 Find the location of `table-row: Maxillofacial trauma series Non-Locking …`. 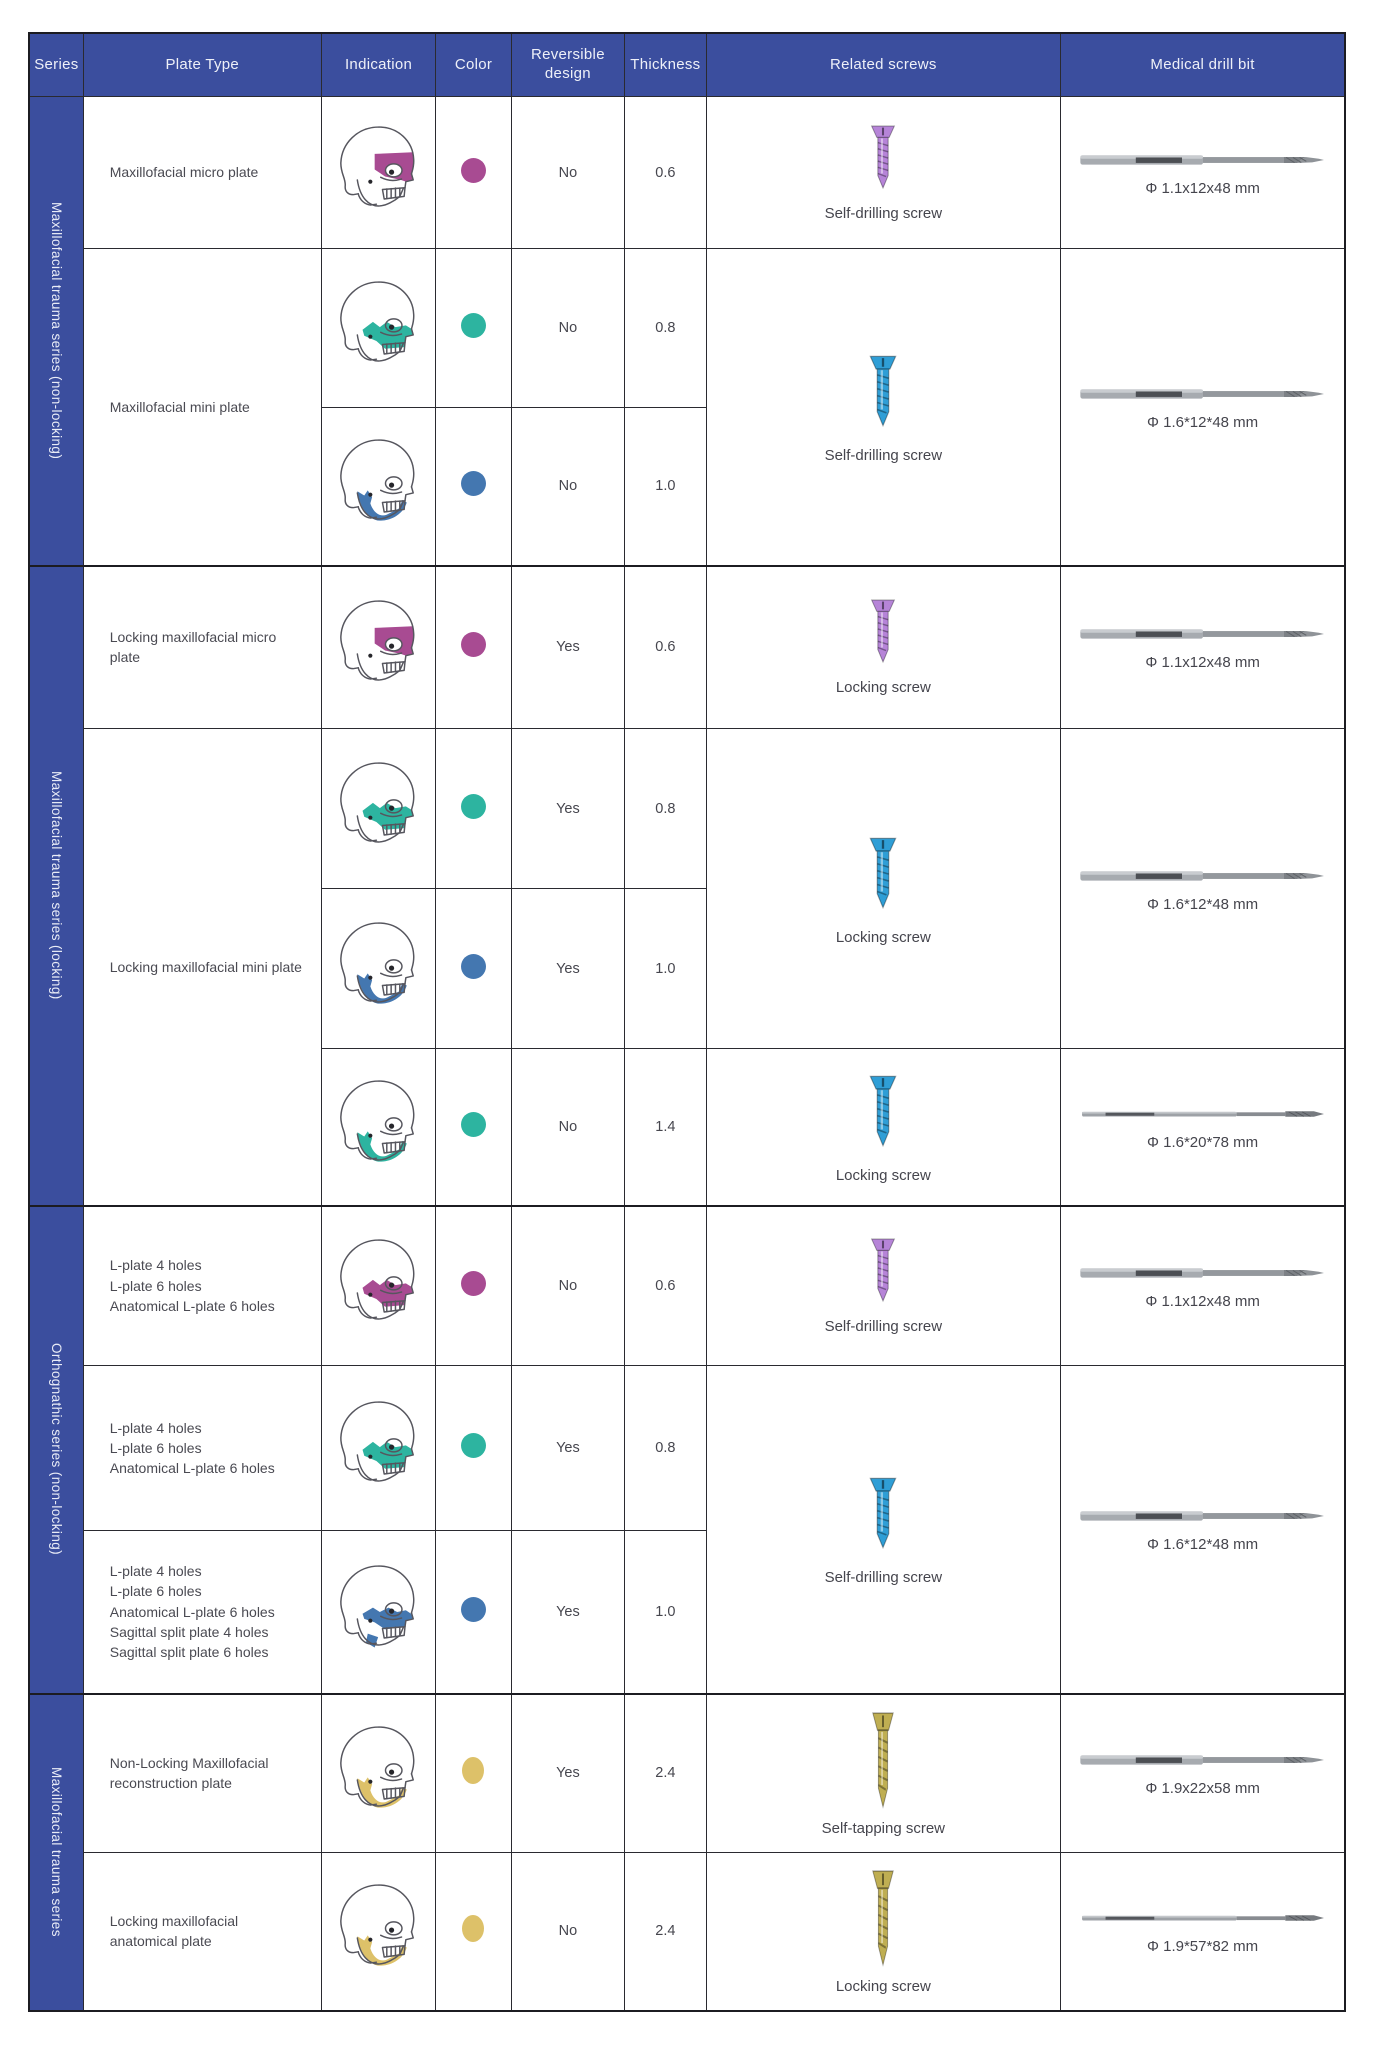

table-row: Maxillofacial trauma series Non-Locking … is located at coordinates (687, 1851).